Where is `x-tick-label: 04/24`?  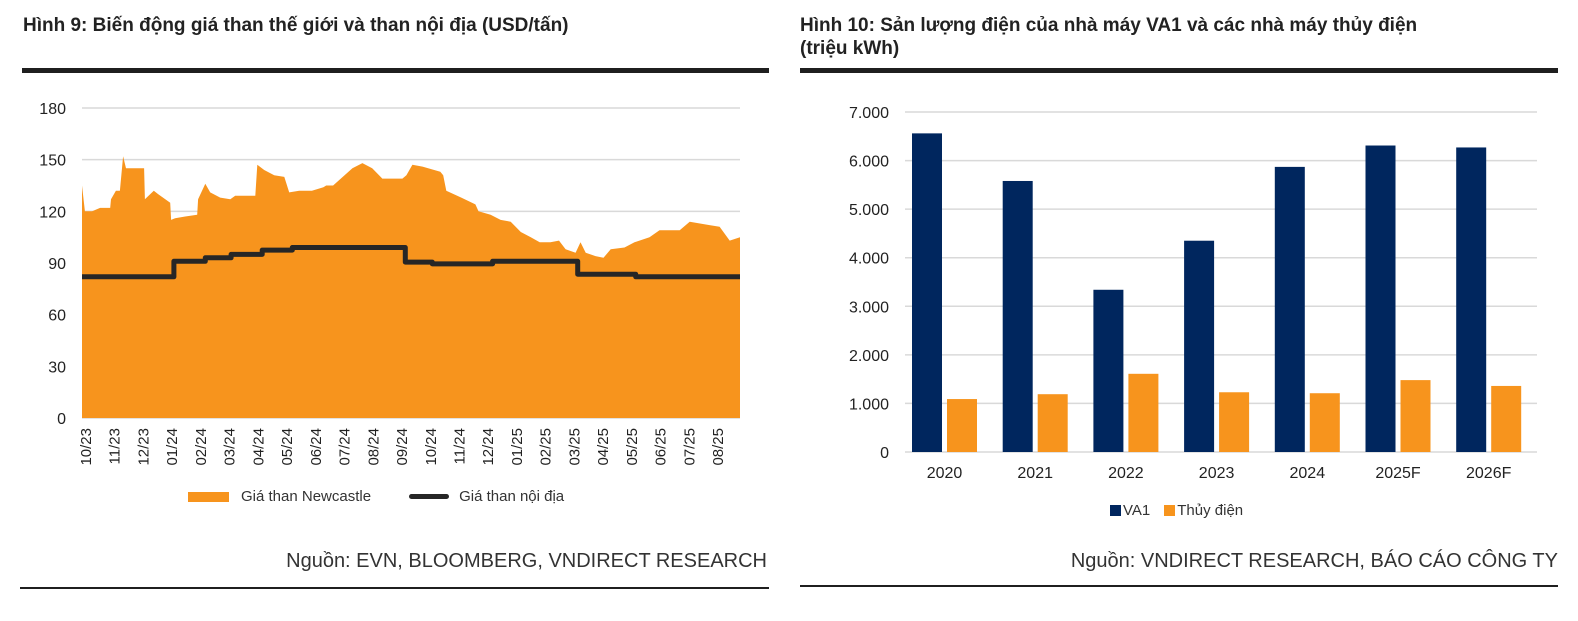
x-tick-label: 04/24 is located at coordinates (258, 447).